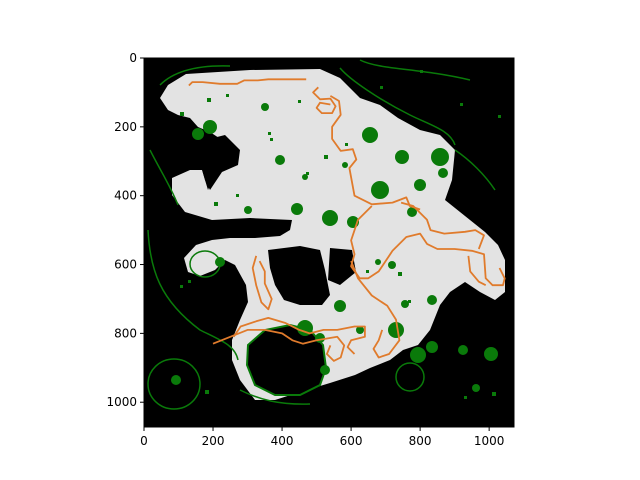  Describe the element at coordinates (133, 58) in the screenshot. I see `y-tick-label: 0` at that location.